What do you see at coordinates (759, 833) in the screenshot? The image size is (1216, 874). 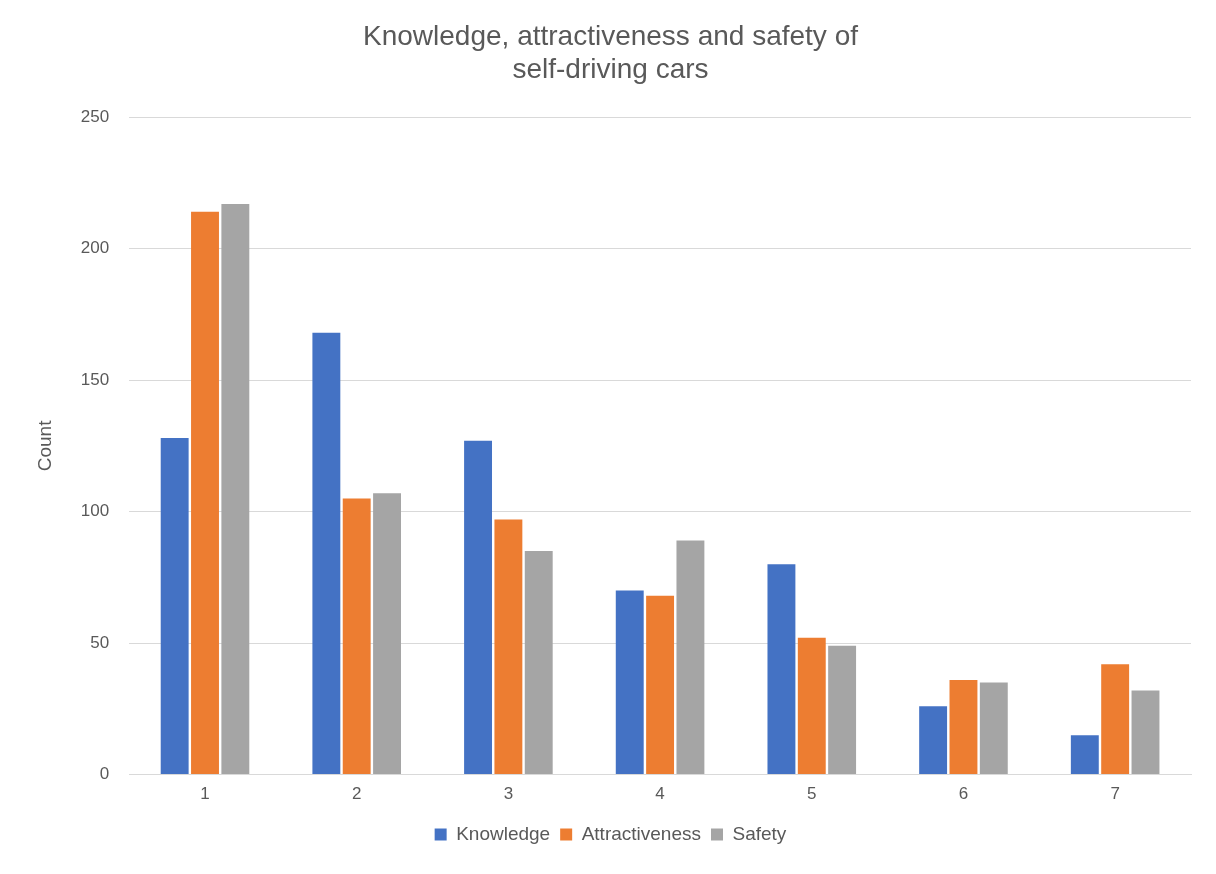 I see `legend-label: Safety` at bounding box center [759, 833].